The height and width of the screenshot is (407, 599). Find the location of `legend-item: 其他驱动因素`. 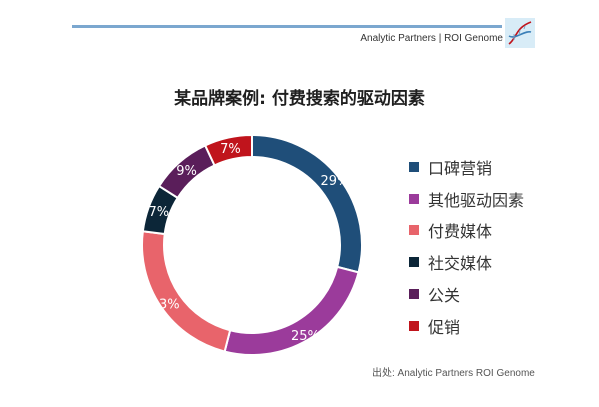

legend-item: 其他驱动因素 is located at coordinates (466, 199).